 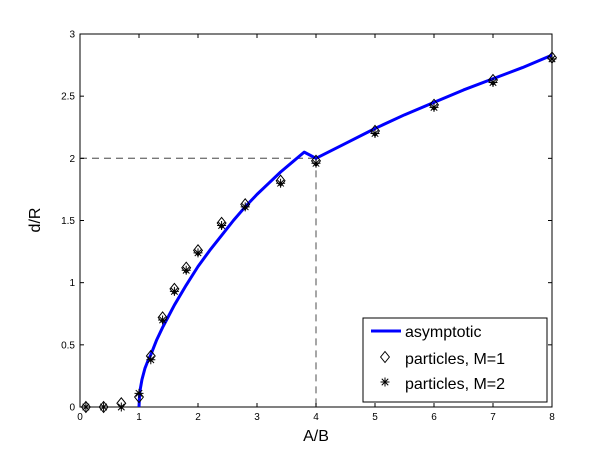 I want to click on x-tick-label: 5, so click(x=375, y=417).